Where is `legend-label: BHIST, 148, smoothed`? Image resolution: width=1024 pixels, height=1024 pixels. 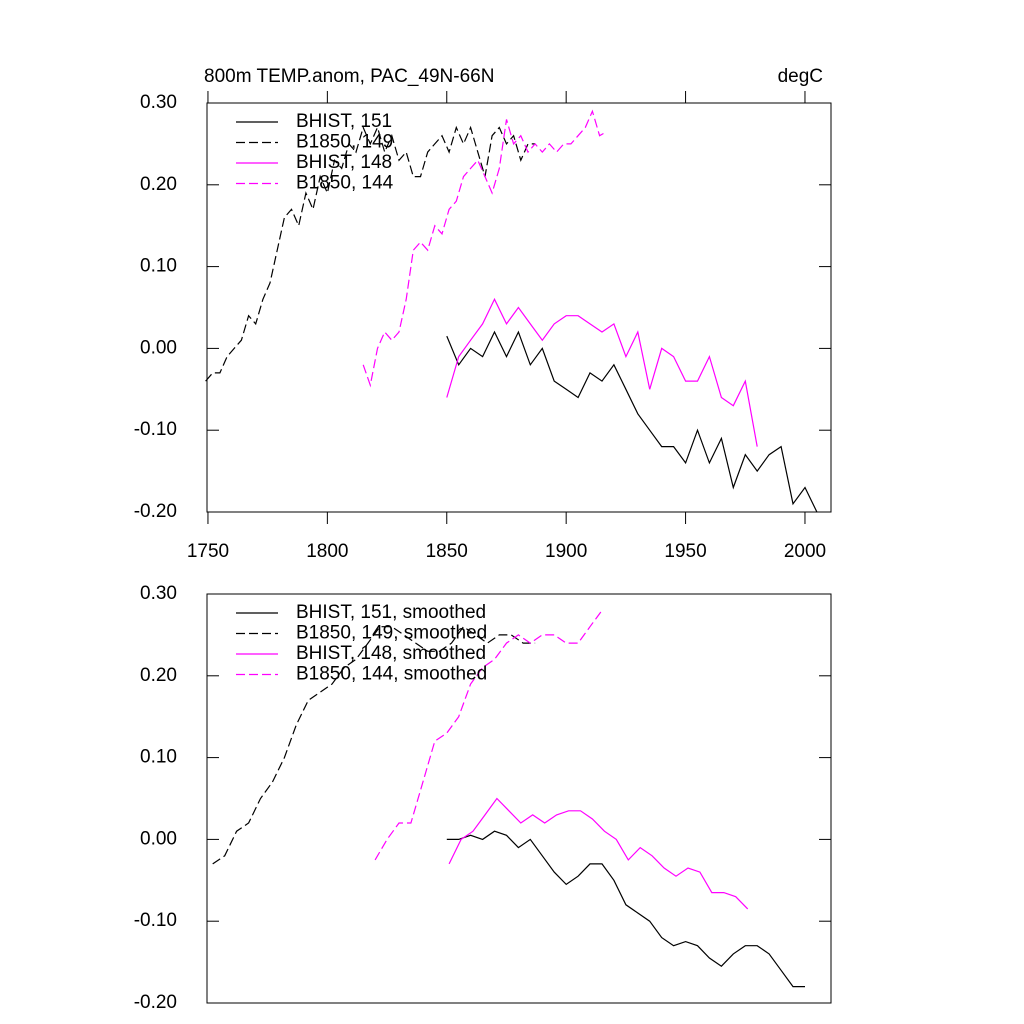 legend-label: BHIST, 148, smoothed is located at coordinates (391, 653).